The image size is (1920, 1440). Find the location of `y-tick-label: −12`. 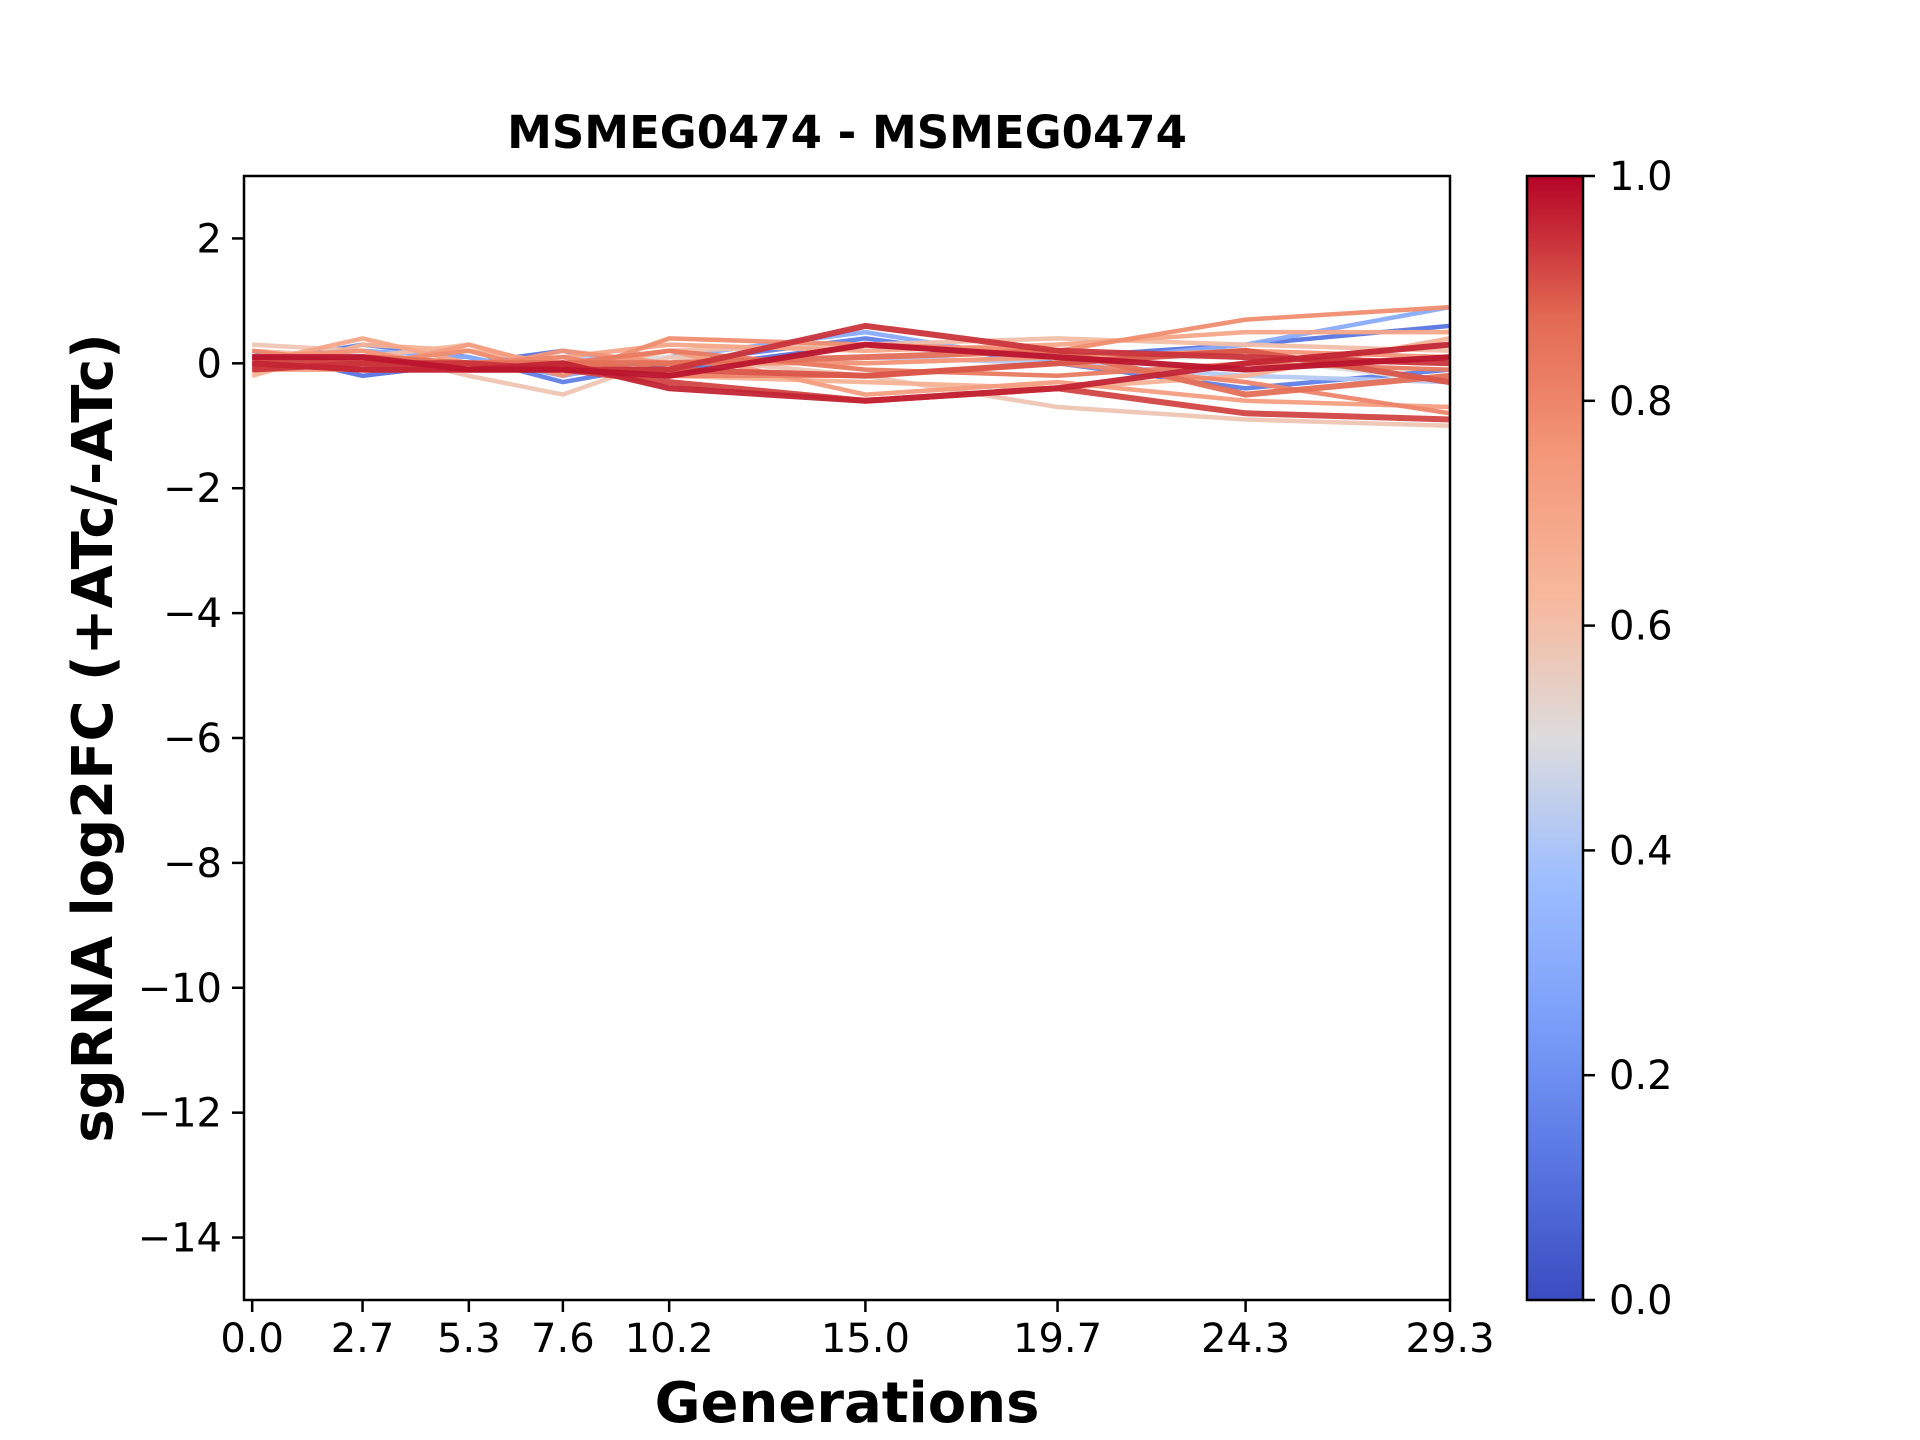

y-tick-label: −12 is located at coordinates (180, 1114).